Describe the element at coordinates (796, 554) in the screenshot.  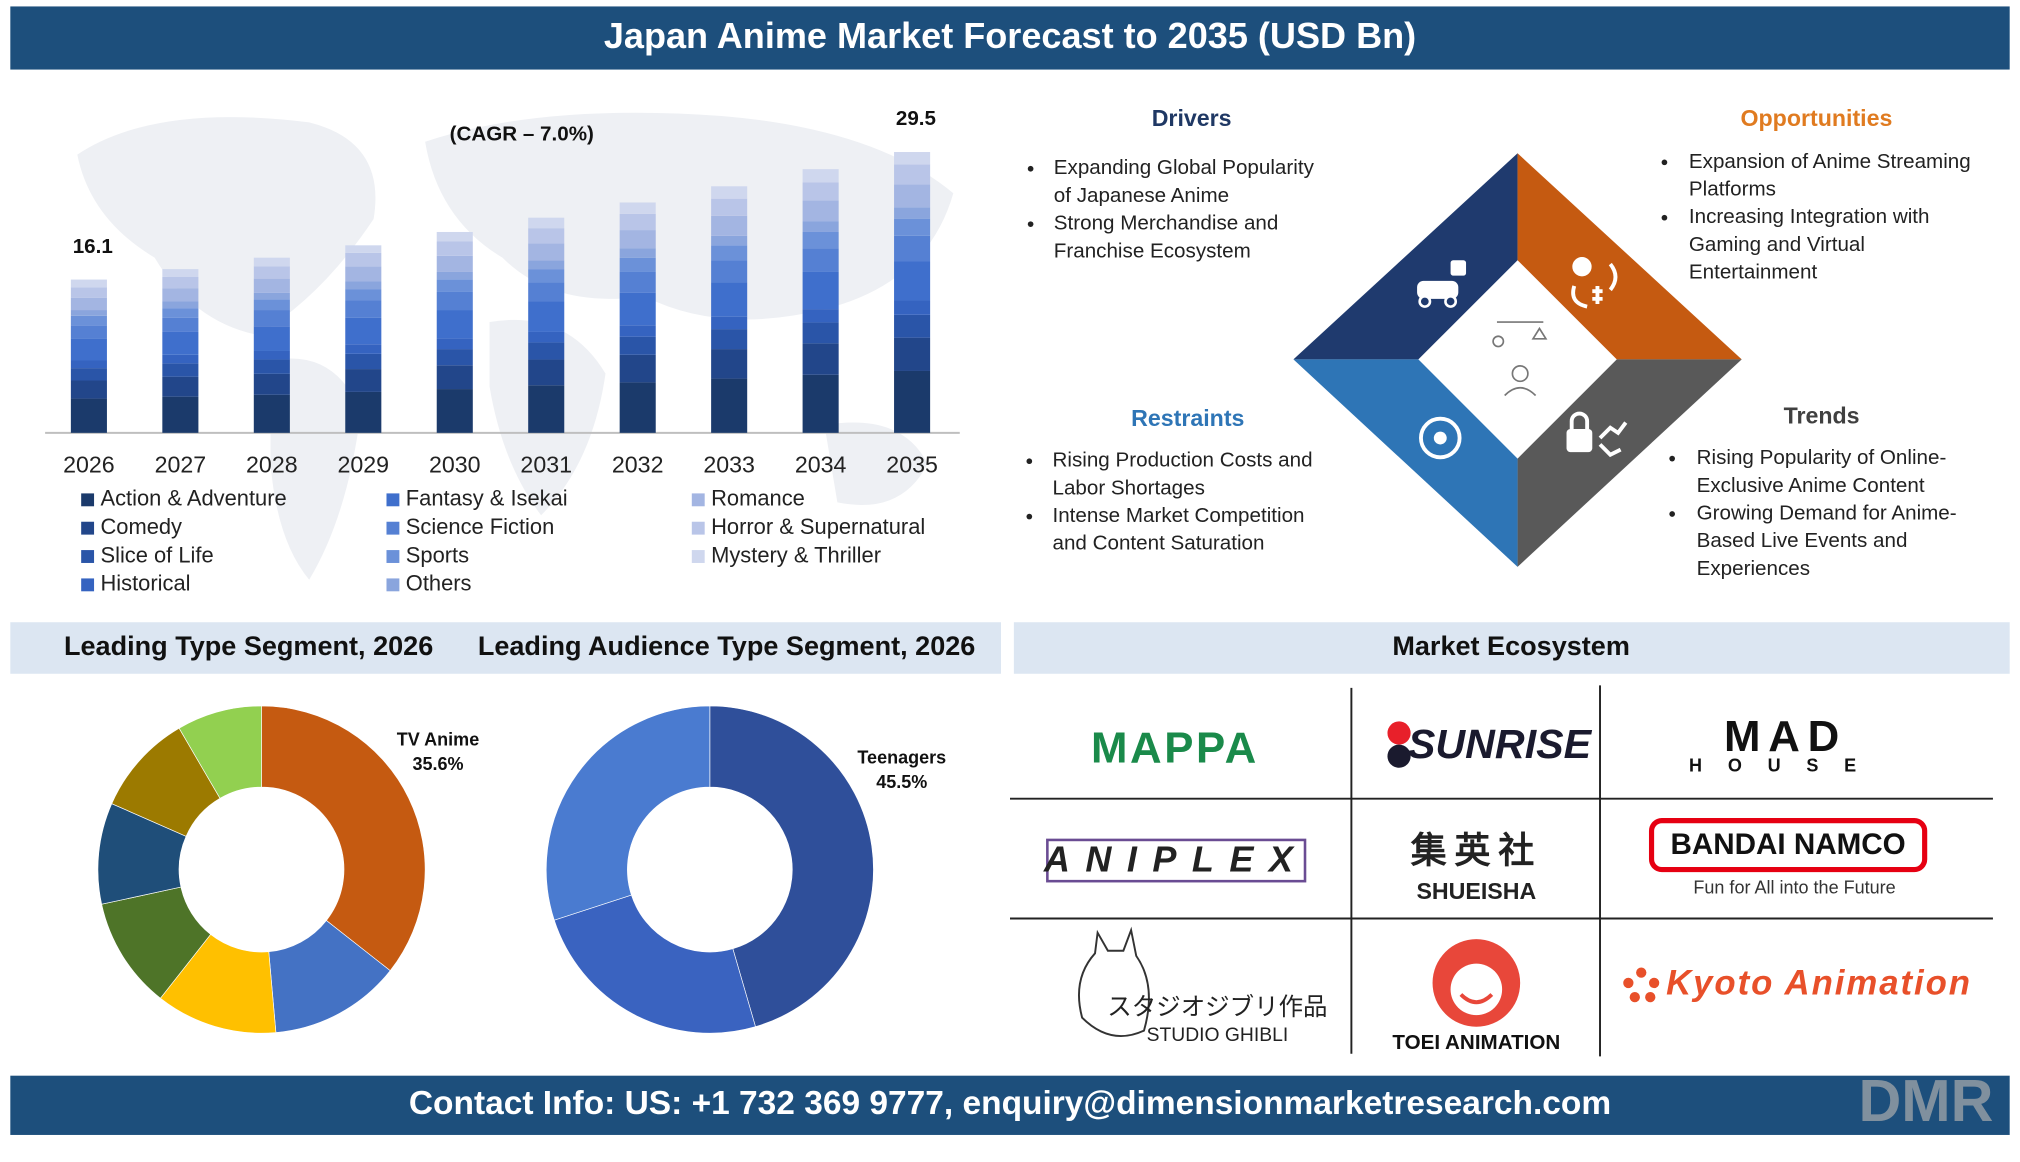
I see `legend-label: Mystery & Thriller` at that location.